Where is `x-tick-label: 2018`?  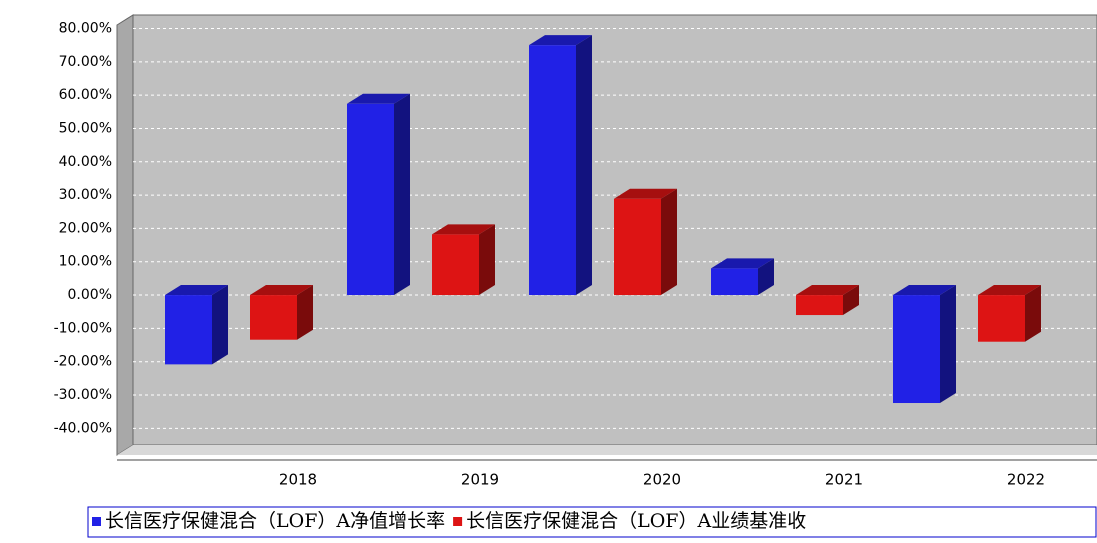
x-tick-label: 2018 is located at coordinates (298, 480).